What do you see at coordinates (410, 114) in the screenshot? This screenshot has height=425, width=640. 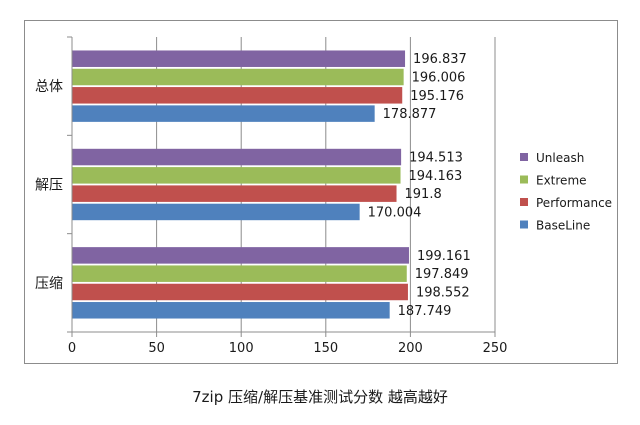 I see `data-label: 178.877` at bounding box center [410, 114].